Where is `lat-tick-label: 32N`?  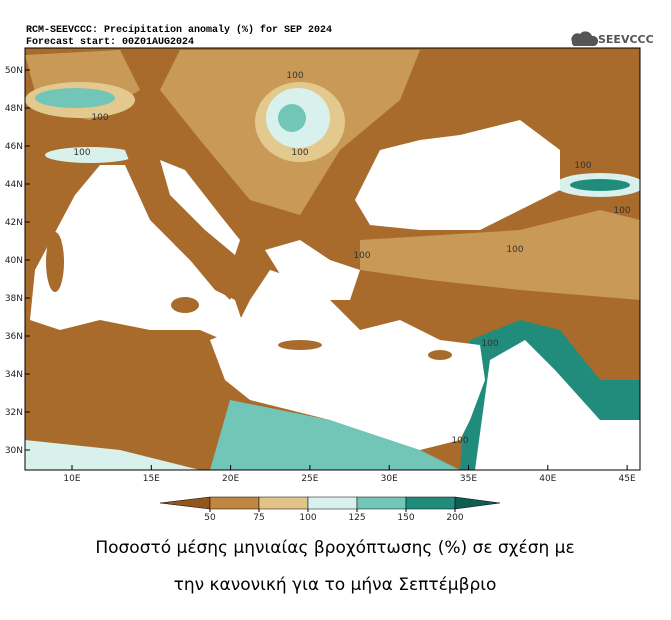
lat-tick-label: 32N is located at coordinates (14, 413).